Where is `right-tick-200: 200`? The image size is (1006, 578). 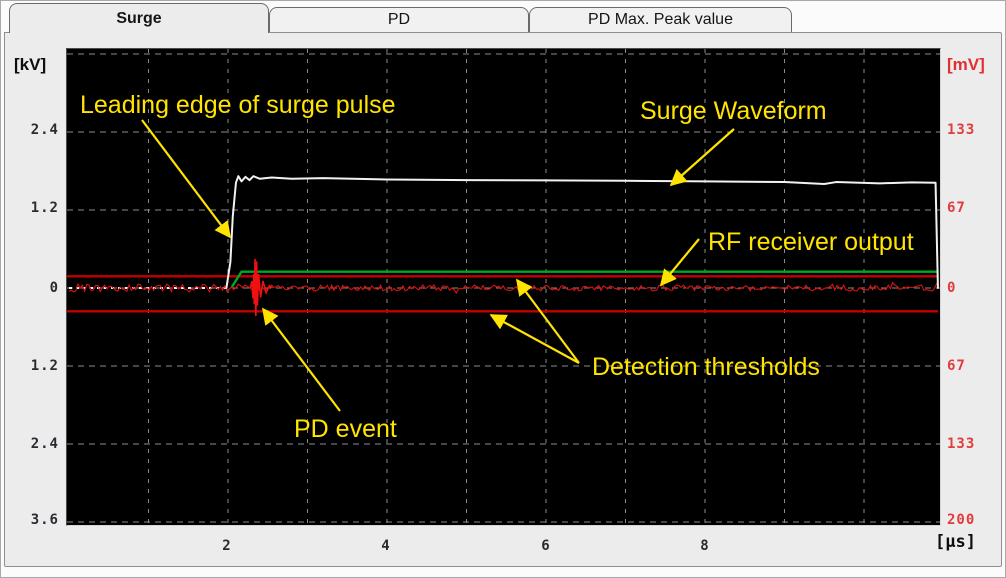 right-tick-200: 200 is located at coordinates (961, 520).